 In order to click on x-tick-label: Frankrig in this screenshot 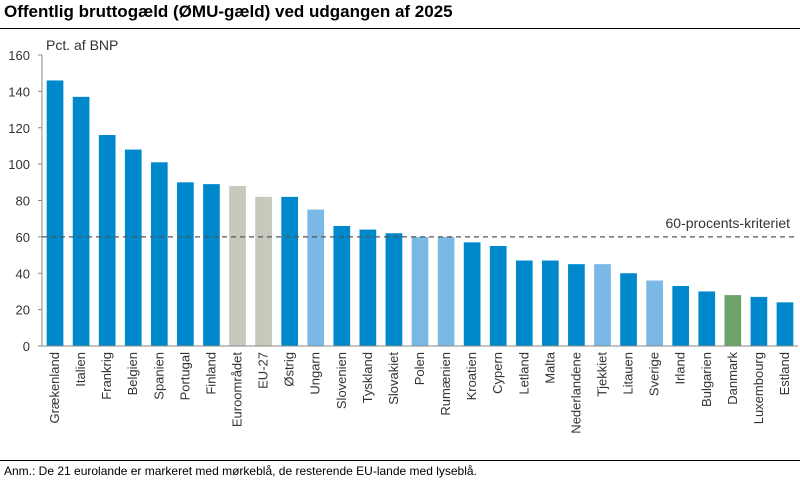, I will do `click(106, 376)`.